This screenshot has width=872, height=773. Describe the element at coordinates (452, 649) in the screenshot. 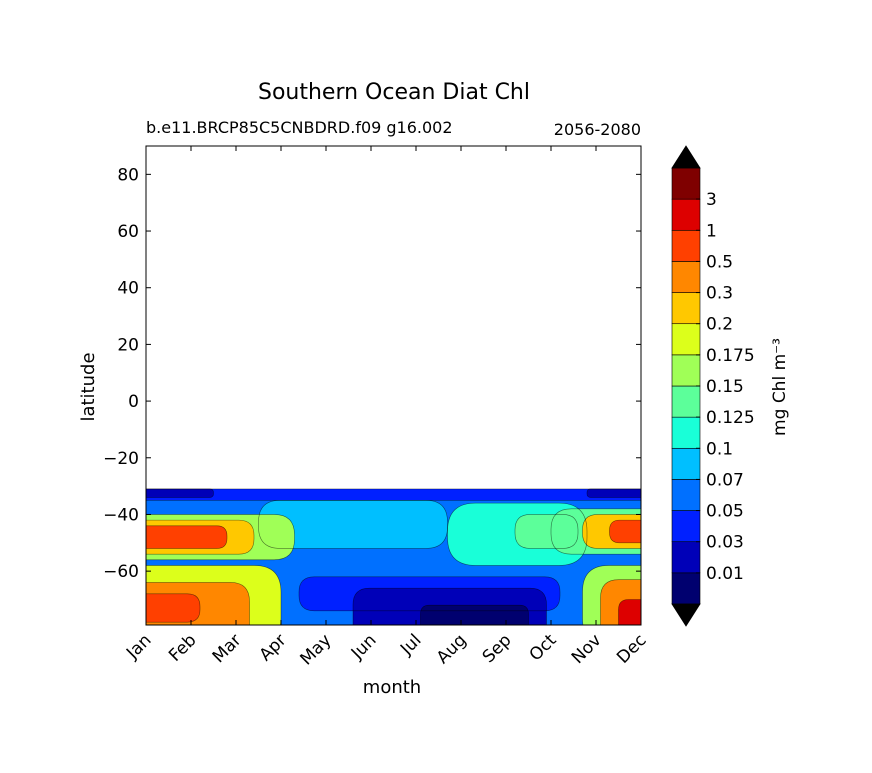

I see `x-tick-label: Aug` at that location.